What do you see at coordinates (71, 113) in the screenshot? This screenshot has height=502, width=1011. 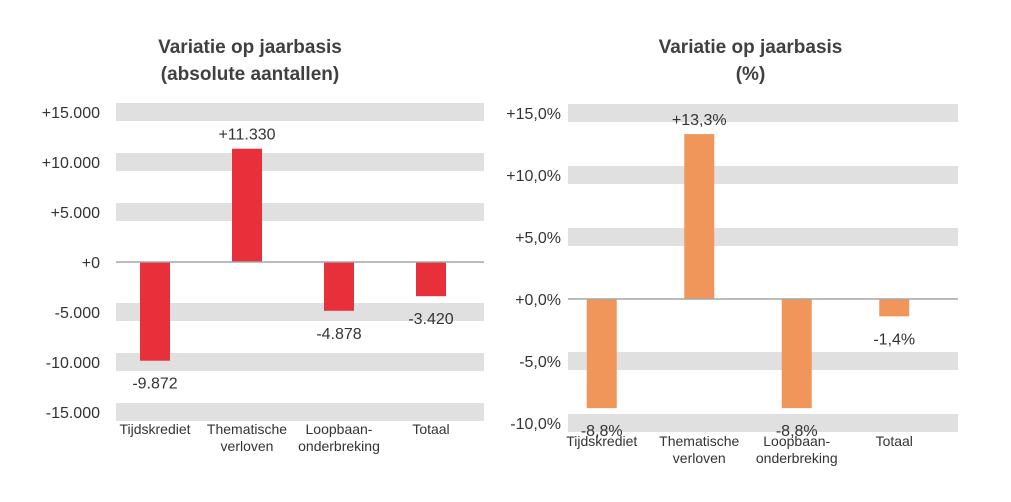 I see `y-tick-label: +15.000` at bounding box center [71, 113].